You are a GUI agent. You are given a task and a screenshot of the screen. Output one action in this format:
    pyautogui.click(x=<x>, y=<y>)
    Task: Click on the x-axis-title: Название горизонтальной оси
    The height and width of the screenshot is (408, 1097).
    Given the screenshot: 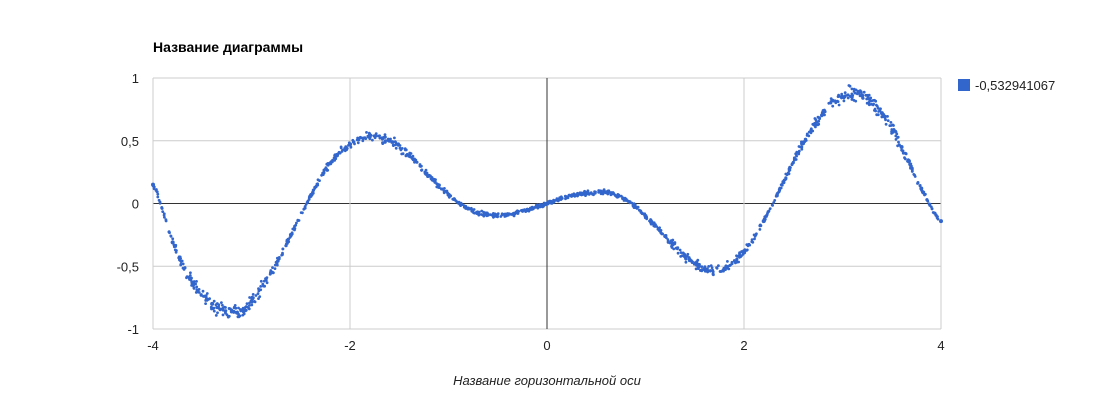 What is the action you would take?
    pyautogui.click(x=547, y=380)
    